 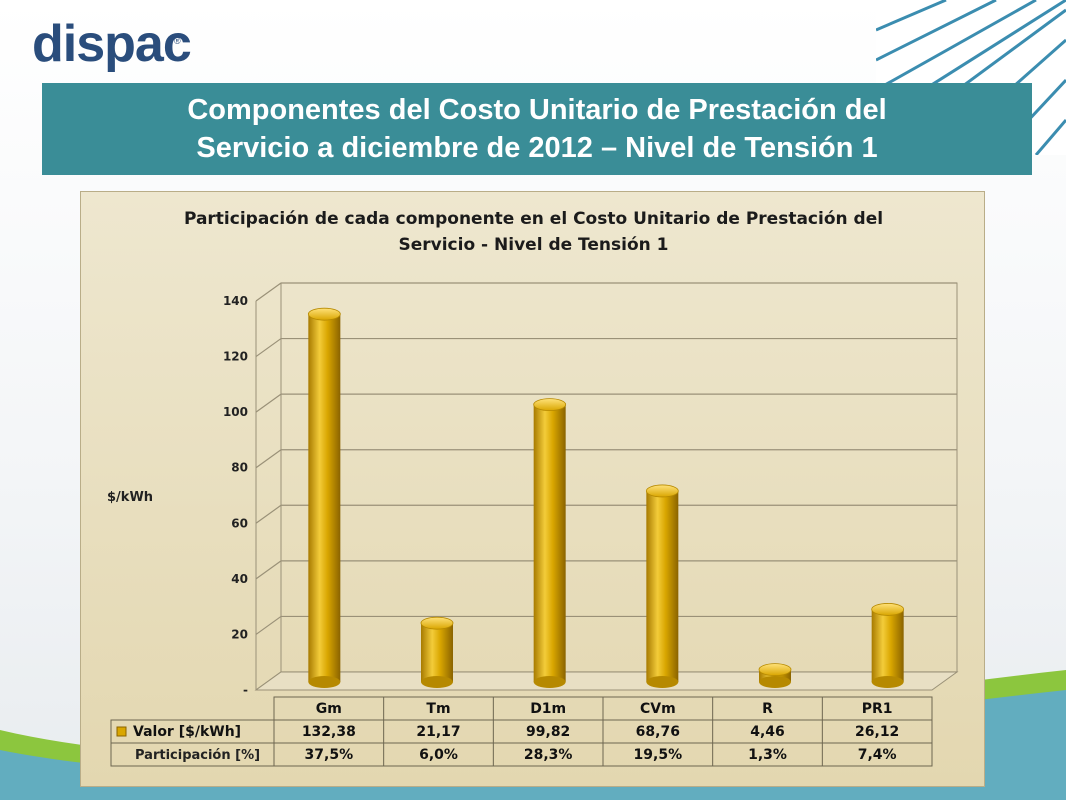 What do you see at coordinates (437, 682) in the screenshot?
I see `bar-base-Tm` at bounding box center [437, 682].